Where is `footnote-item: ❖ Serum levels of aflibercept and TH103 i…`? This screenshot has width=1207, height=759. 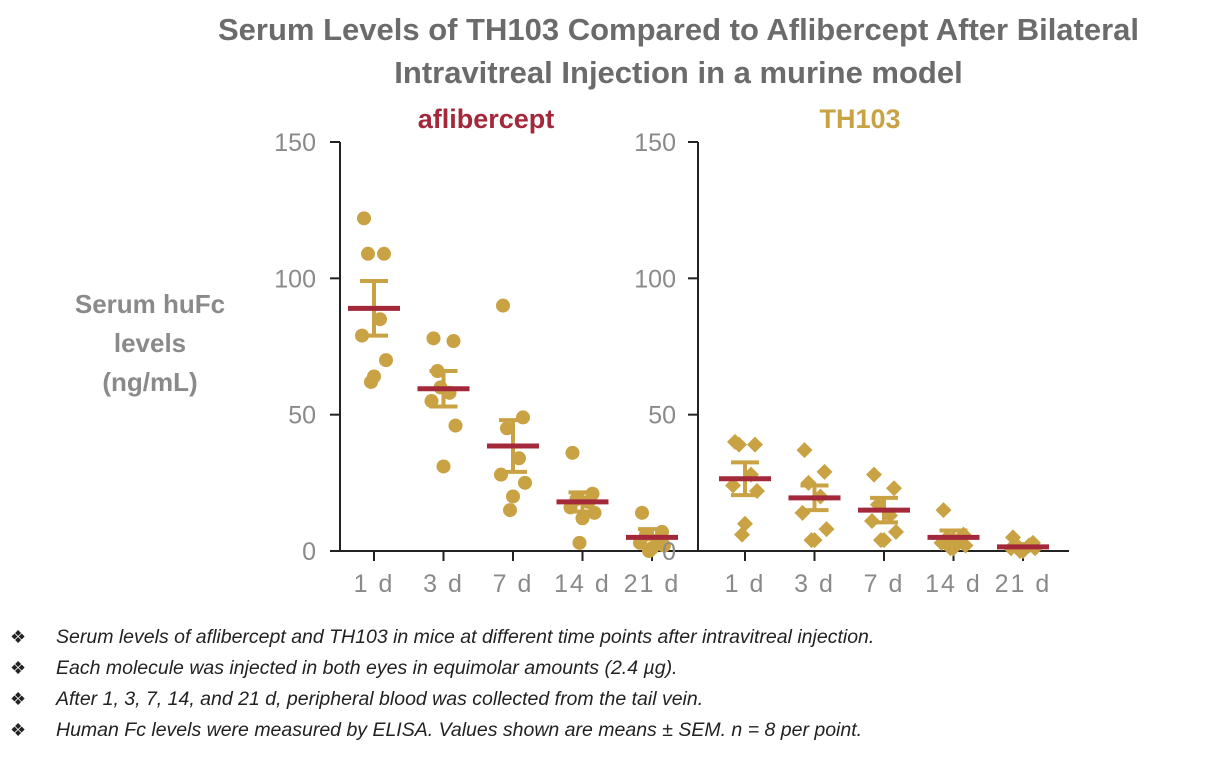 footnote-item: ❖ Serum levels of aflibercept and TH103 i… is located at coordinates (442, 637).